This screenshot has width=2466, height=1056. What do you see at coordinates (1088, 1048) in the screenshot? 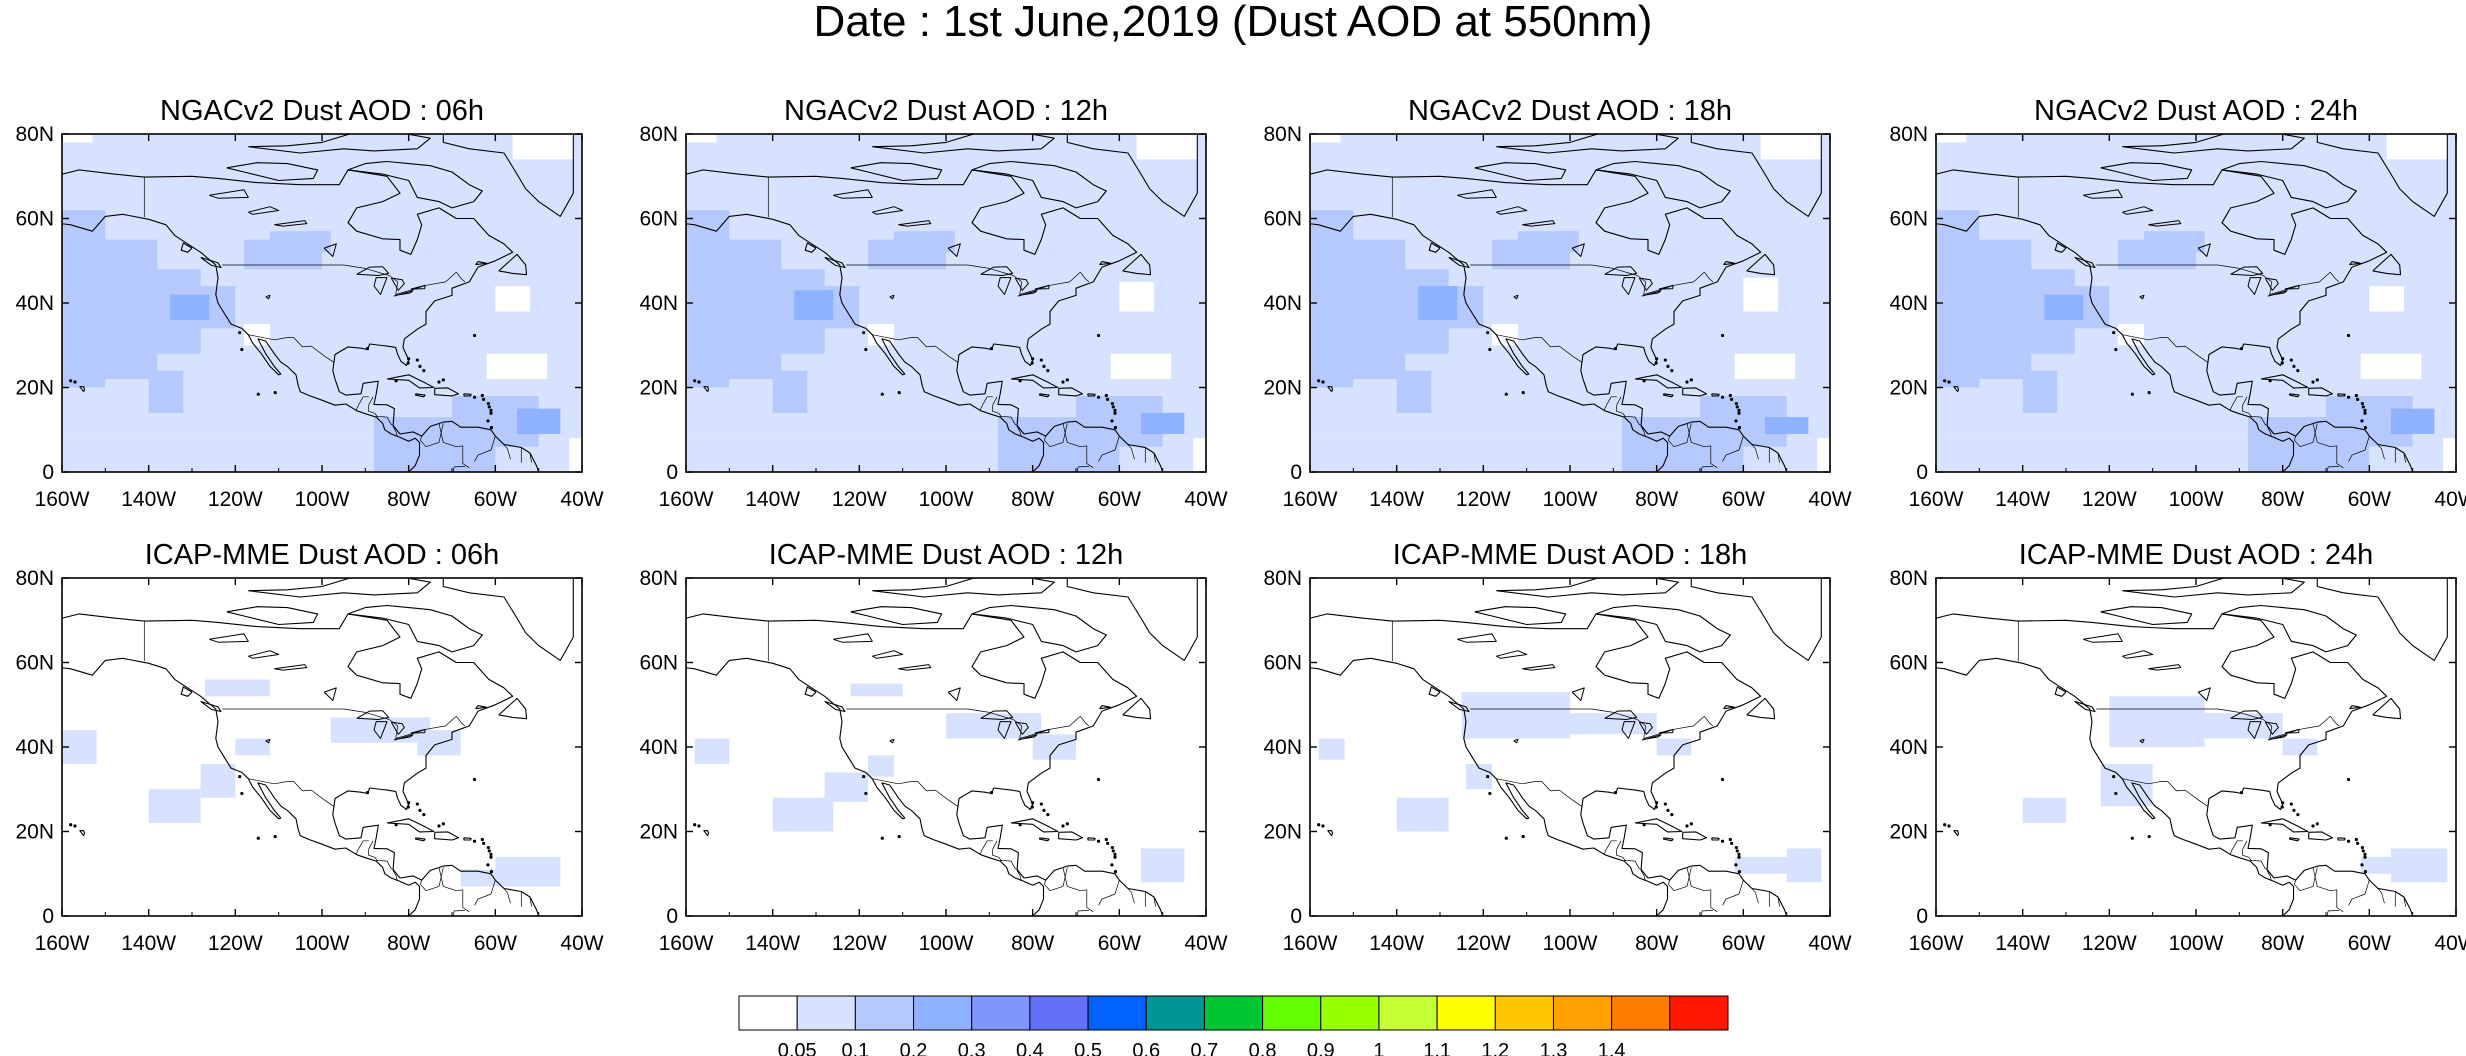
I see `colorbar-label: 0.5` at bounding box center [1088, 1048].